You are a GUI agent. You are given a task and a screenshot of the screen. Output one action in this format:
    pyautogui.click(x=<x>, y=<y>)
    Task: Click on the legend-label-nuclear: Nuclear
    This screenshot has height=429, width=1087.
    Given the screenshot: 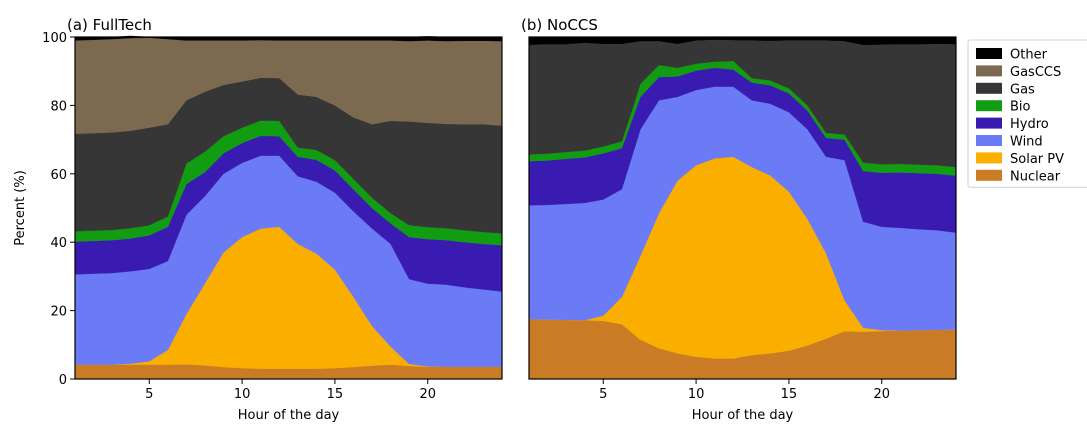 What is the action you would take?
    pyautogui.click(x=1035, y=176)
    